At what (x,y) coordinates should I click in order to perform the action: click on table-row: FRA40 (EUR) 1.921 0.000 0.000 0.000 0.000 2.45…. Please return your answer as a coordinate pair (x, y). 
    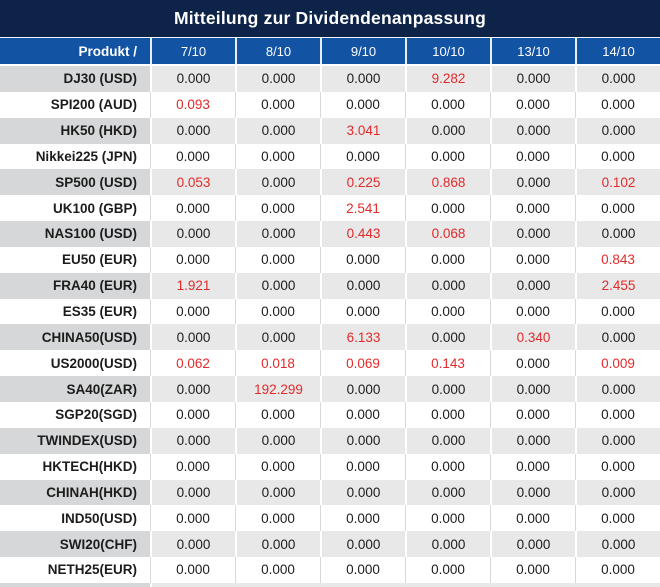
    Looking at the image, I should click on (330, 285).